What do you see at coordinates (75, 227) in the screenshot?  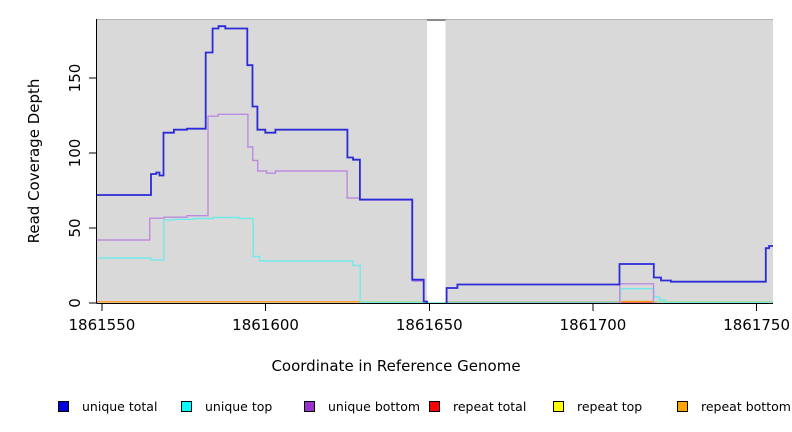 I see `y-tick-label: 50` at bounding box center [75, 227].